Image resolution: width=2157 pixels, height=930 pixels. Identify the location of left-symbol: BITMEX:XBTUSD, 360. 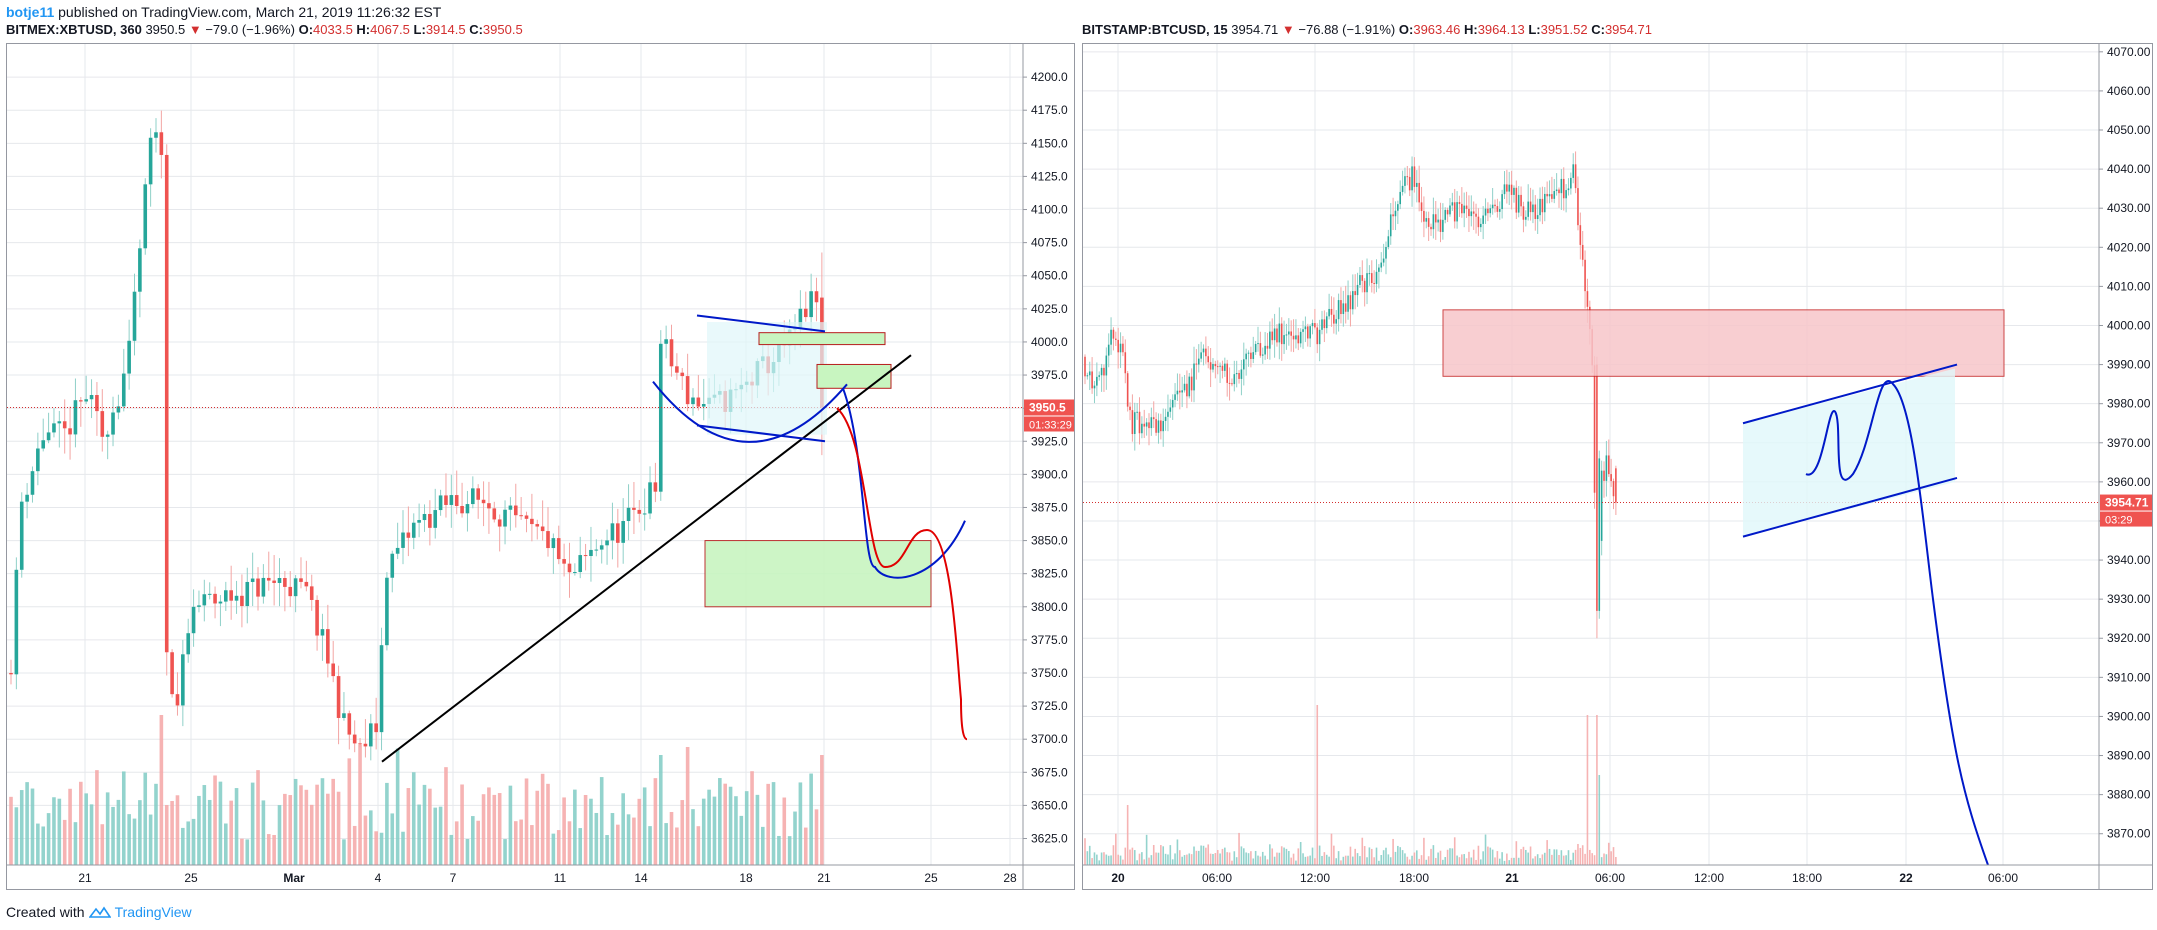
(74, 29).